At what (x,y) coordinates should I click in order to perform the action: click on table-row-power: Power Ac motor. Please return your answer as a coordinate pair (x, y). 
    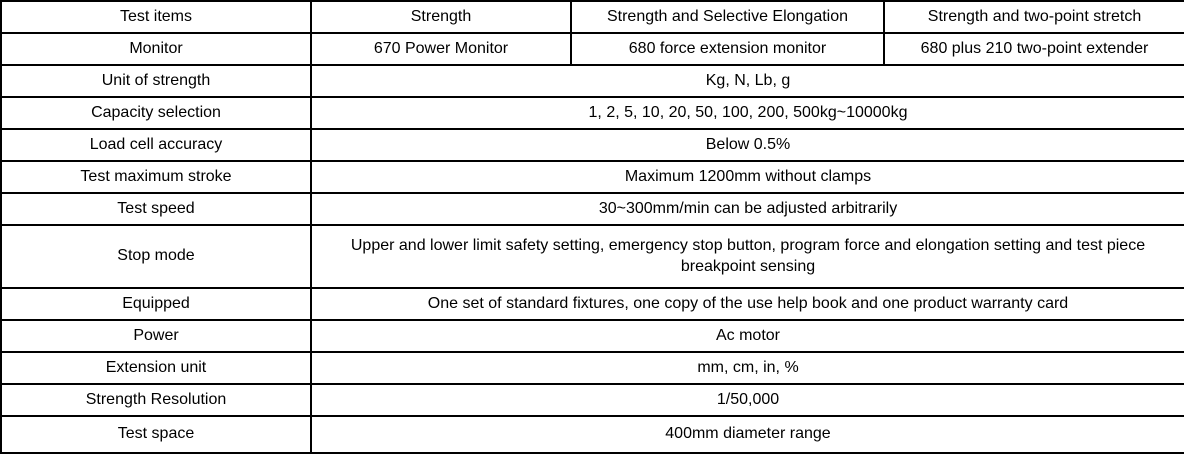
    Looking at the image, I should click on (592, 336).